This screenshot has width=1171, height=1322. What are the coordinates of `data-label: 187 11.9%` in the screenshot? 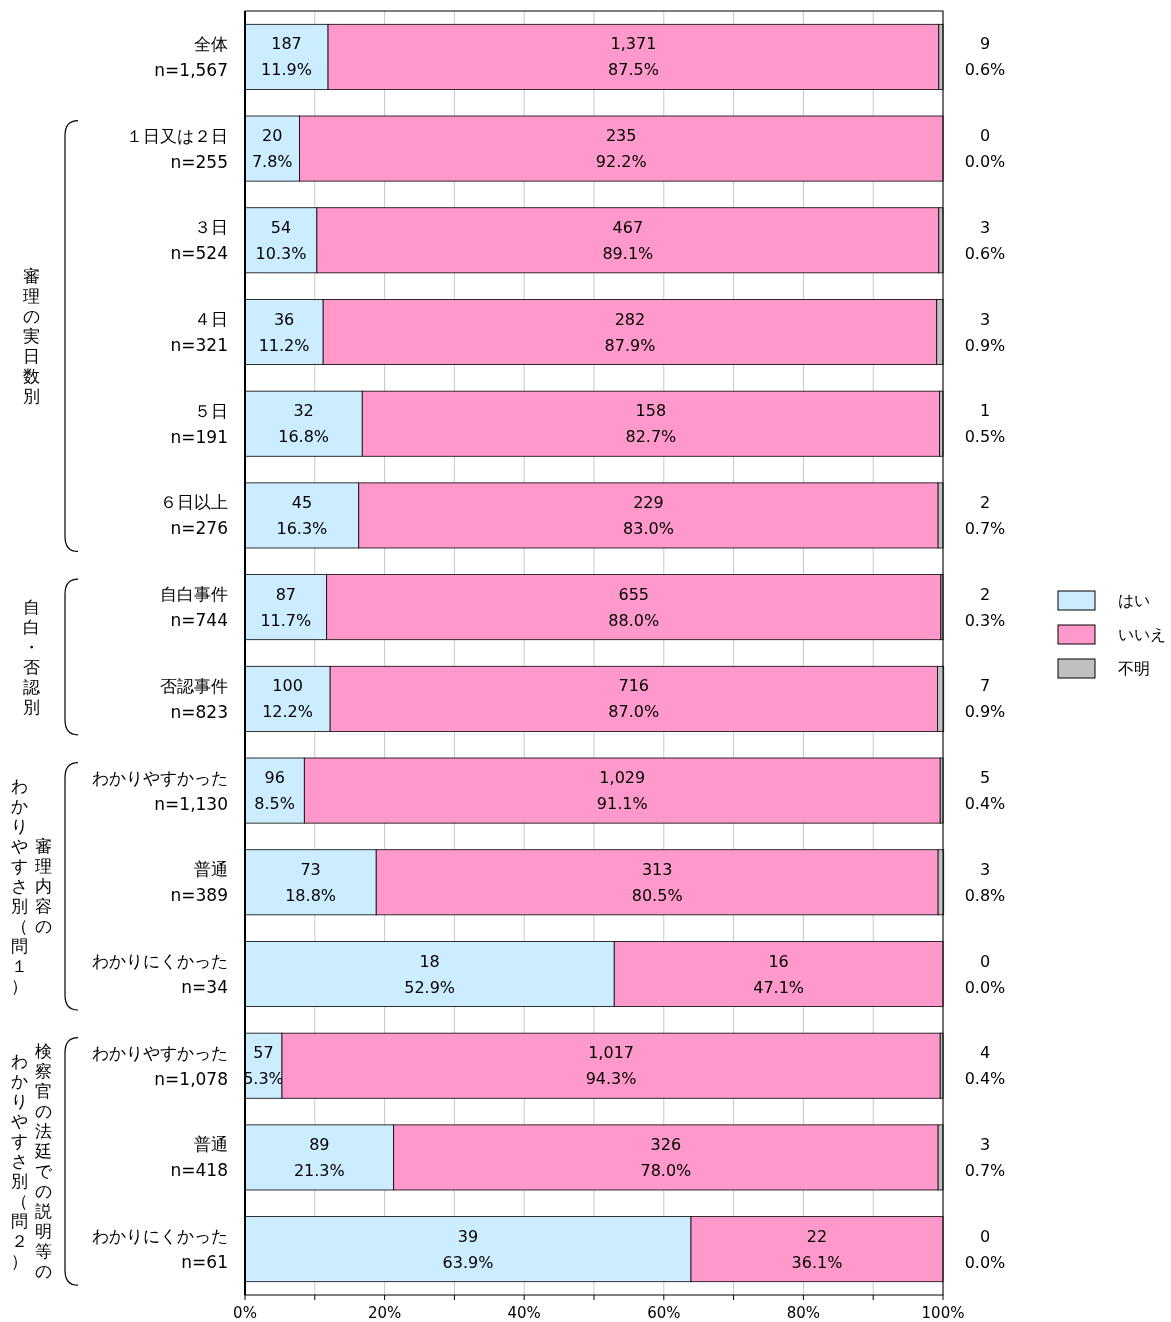 It's located at (286, 57).